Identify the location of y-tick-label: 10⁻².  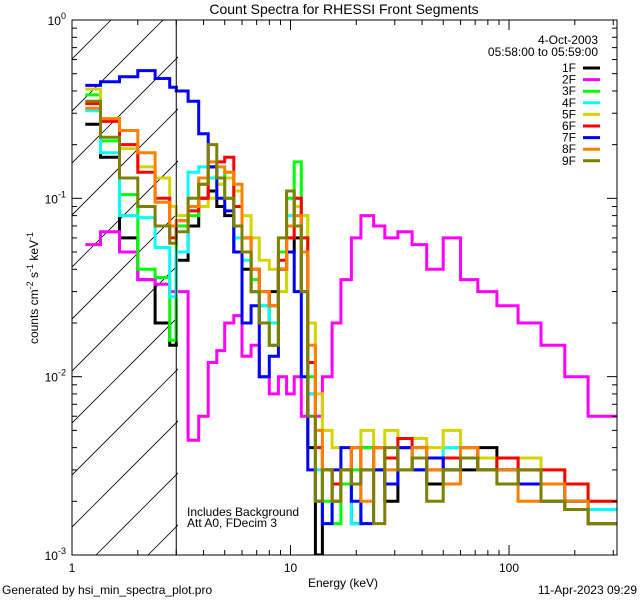
(55, 376).